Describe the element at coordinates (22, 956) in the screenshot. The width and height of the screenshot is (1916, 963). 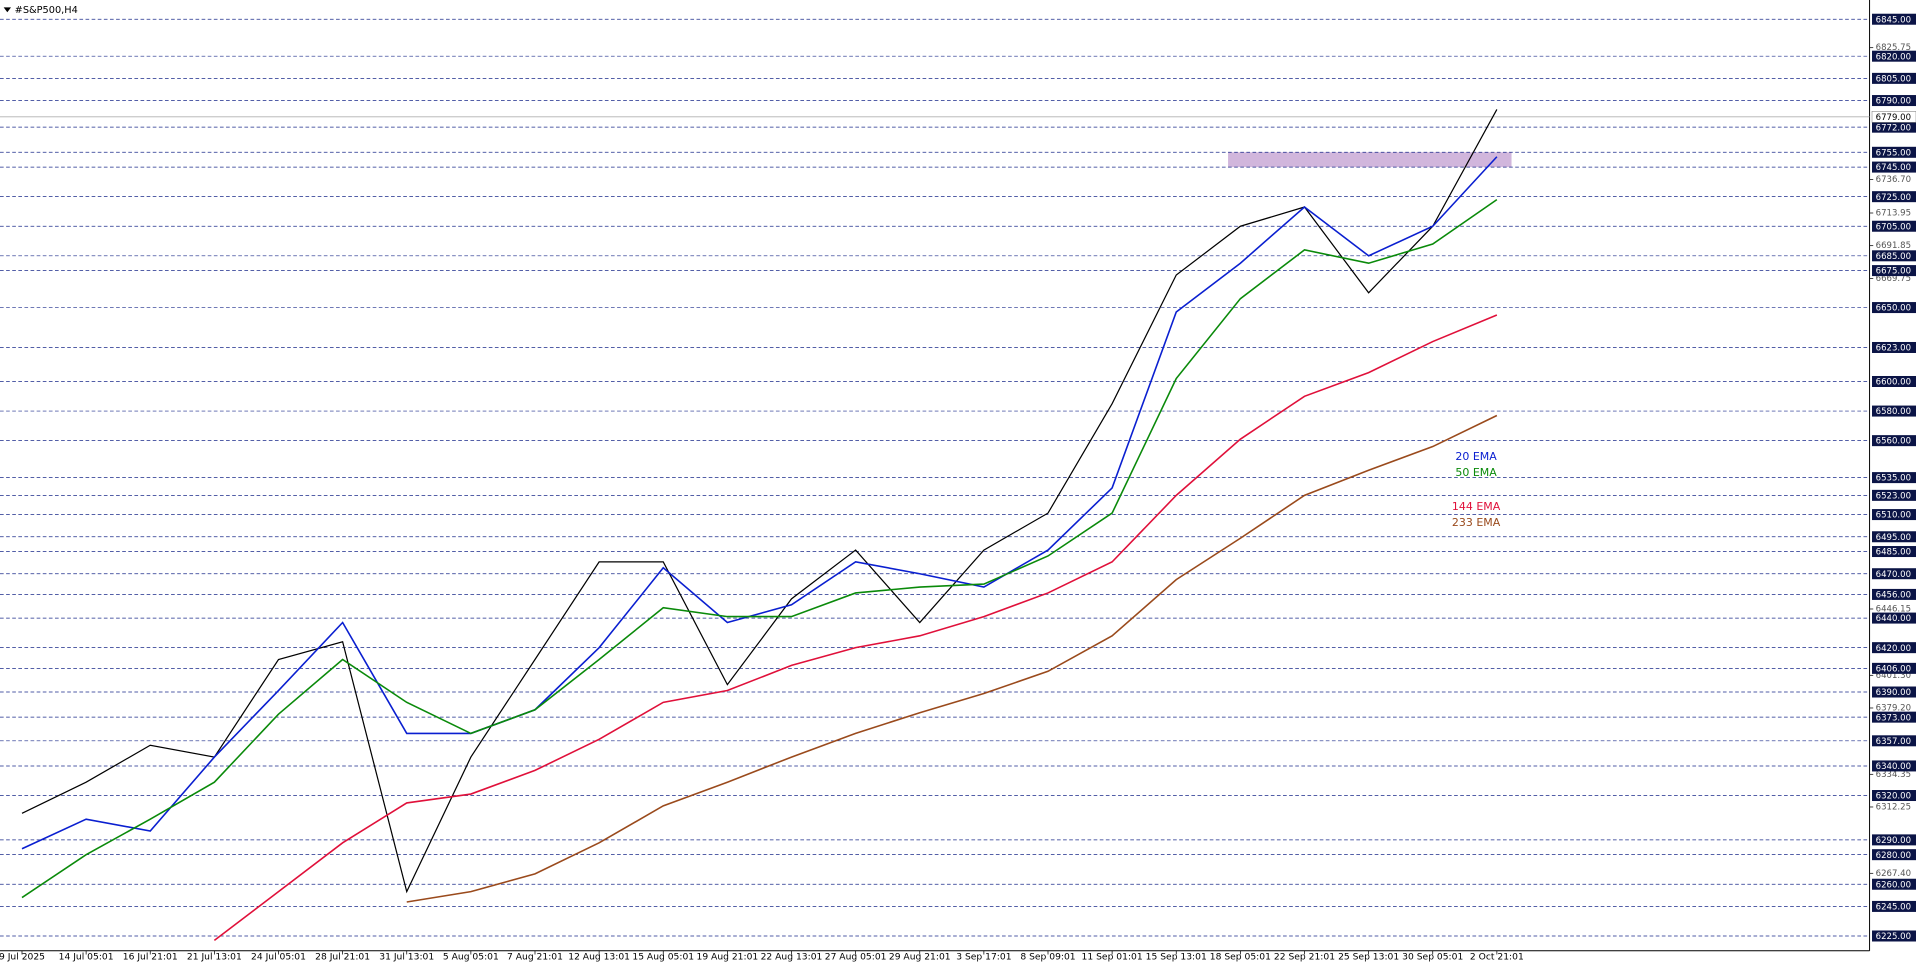
I see `x-tick-label: 9 Jul 2025` at that location.